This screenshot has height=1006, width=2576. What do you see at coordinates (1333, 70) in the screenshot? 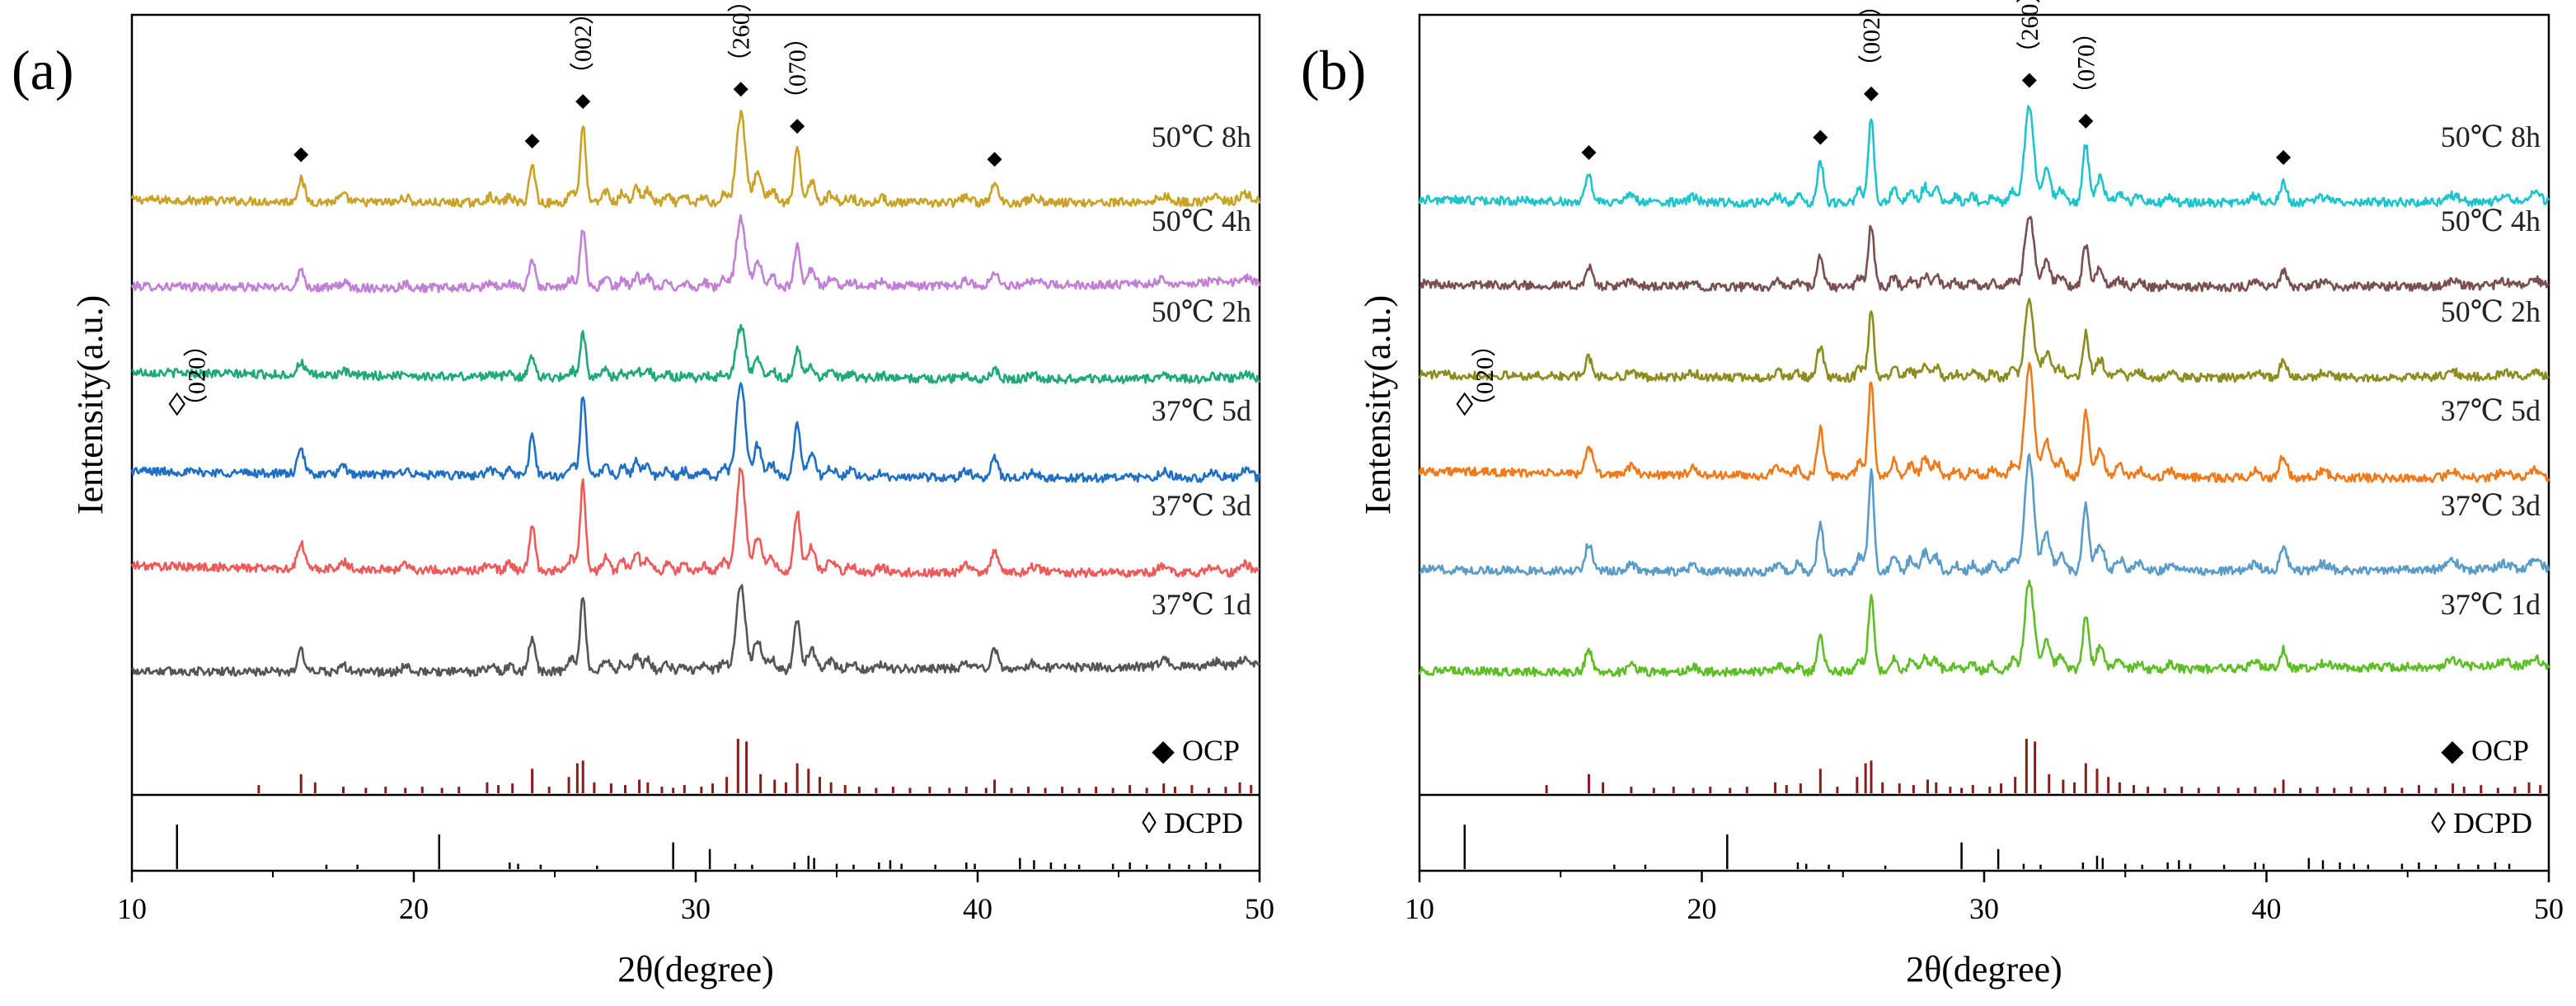
I see `panel-label: (b)` at bounding box center [1333, 70].